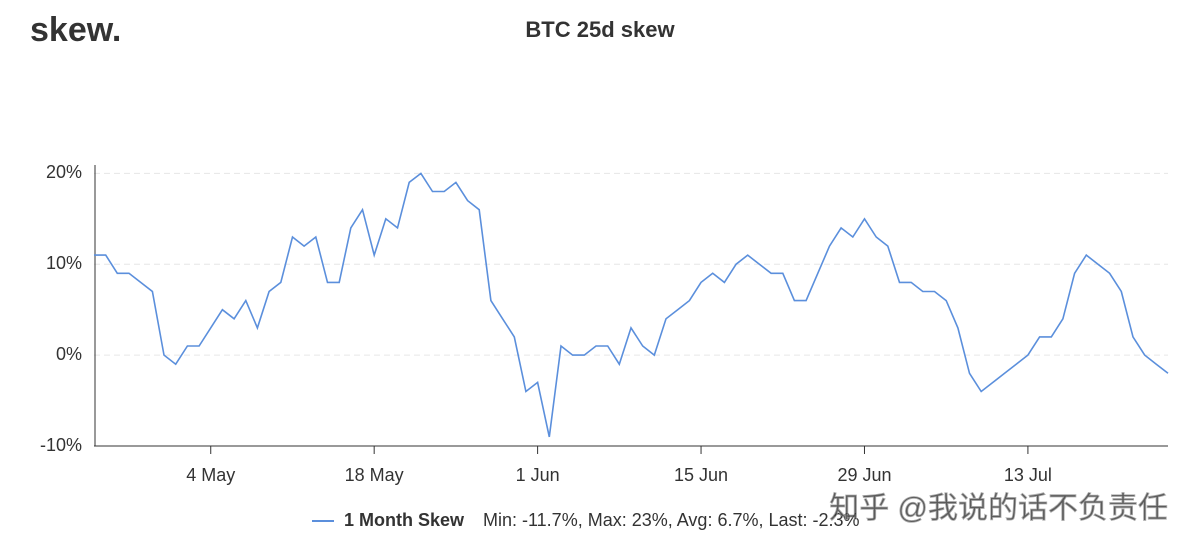 This screenshot has height=558, width=1200. What do you see at coordinates (374, 475) in the screenshot?
I see `x-tick-label: 18 May` at bounding box center [374, 475].